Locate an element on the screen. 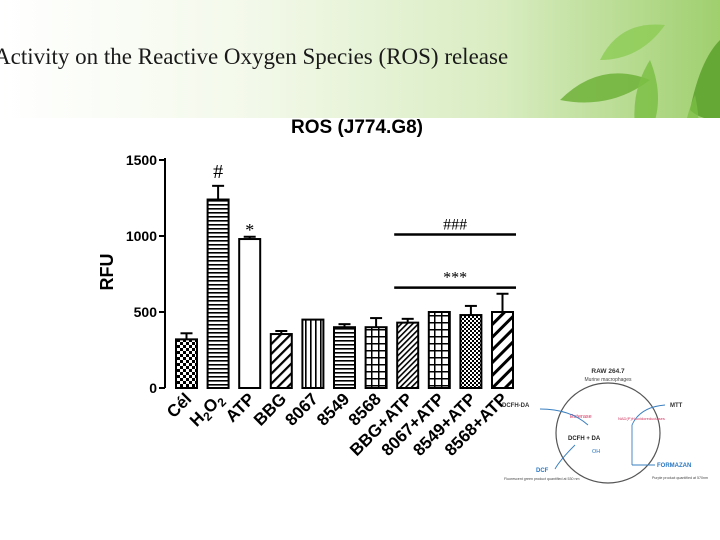  arrow-mtt-icon is located at coordinates (648, 434).